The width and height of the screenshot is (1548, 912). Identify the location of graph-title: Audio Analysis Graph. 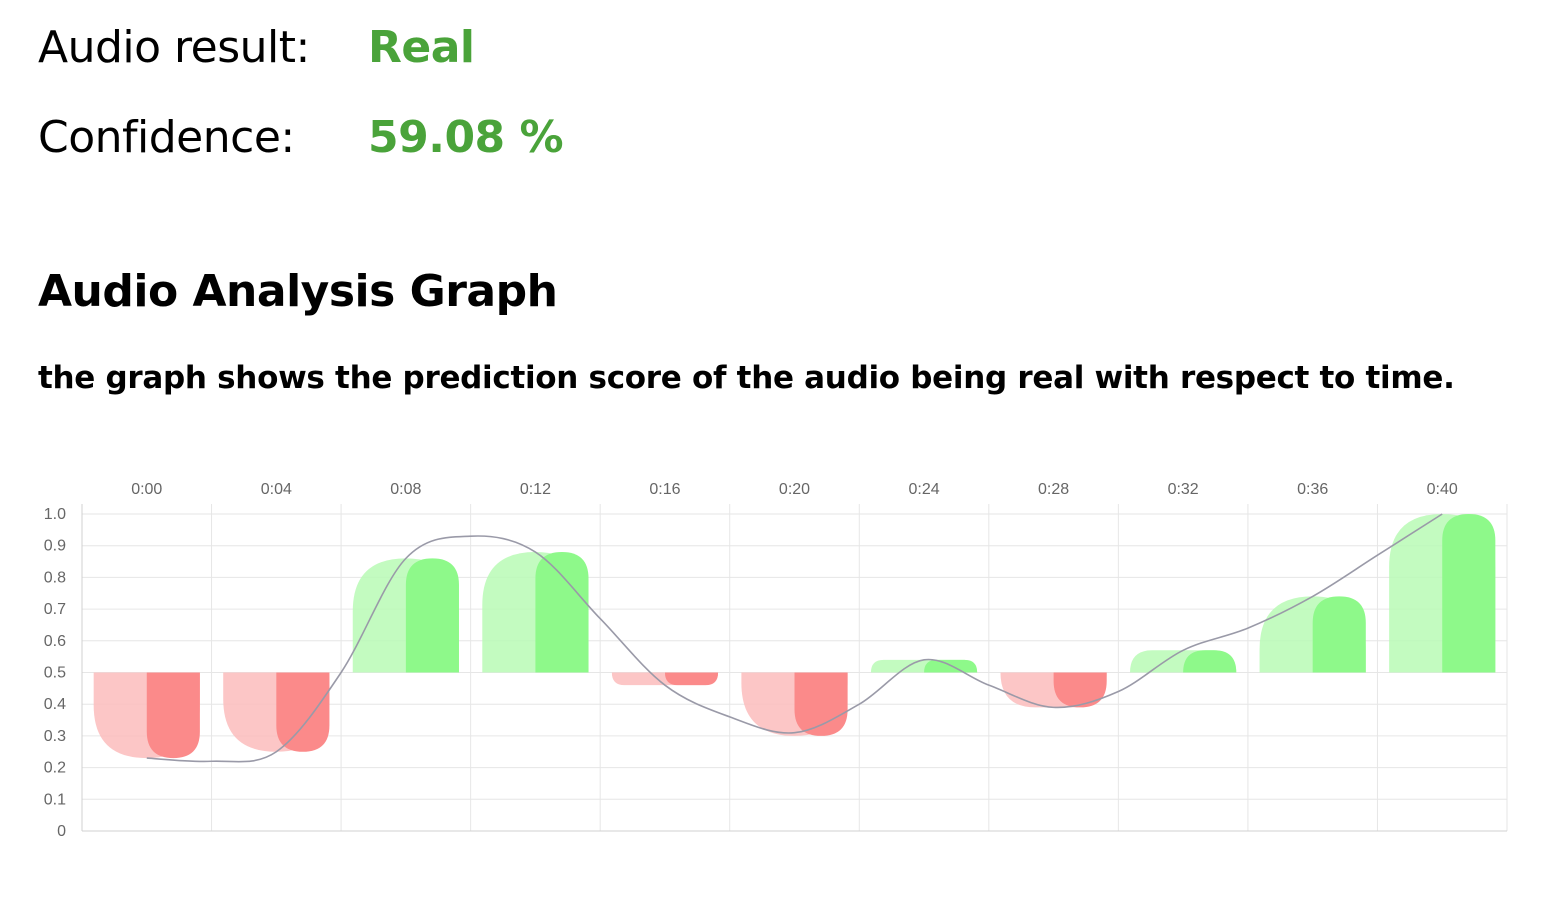
(298, 291).